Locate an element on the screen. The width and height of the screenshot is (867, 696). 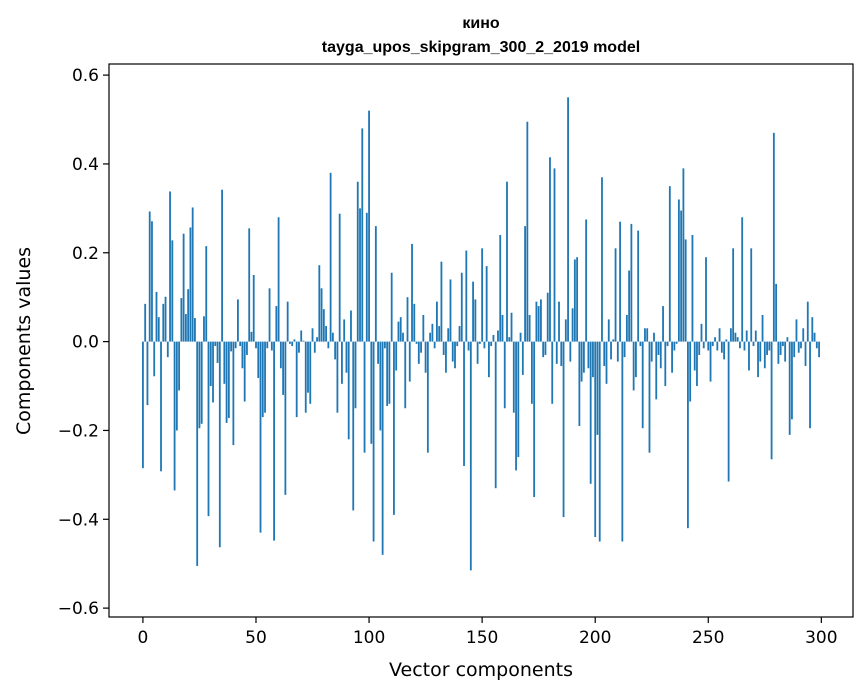
y-tick-label-5: 0.4 is located at coordinates (85, 165).